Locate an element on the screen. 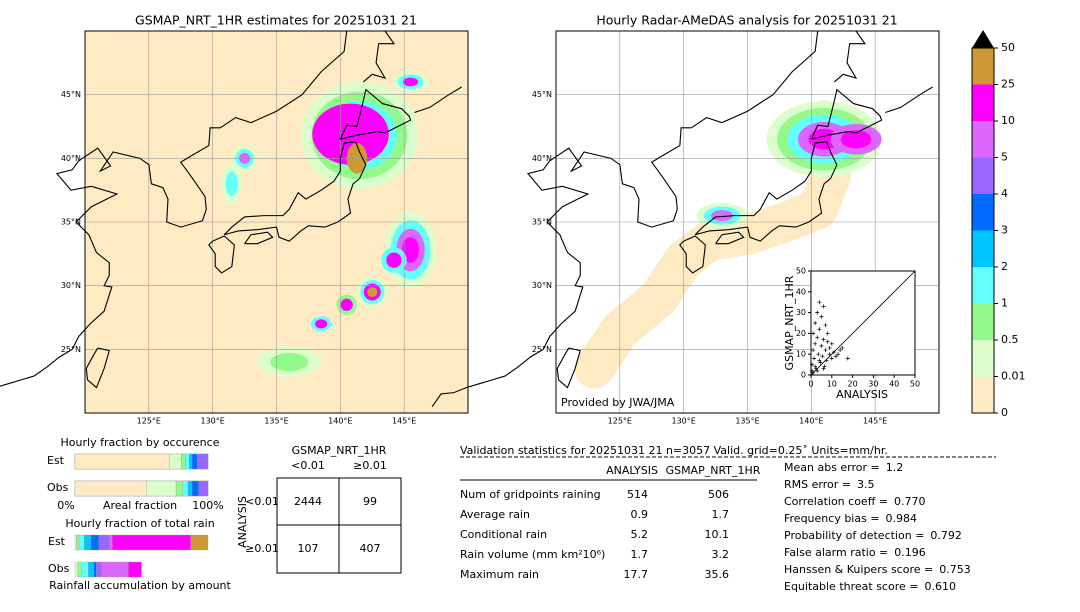  val-col: GSMAP_NRT_1HR is located at coordinates (713, 470).